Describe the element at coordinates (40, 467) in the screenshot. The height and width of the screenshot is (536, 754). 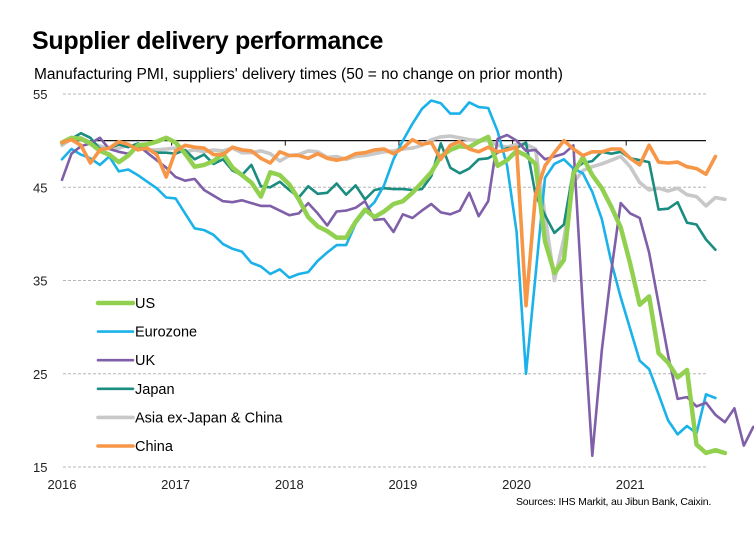
I see `y-tick-label: 15` at that location.